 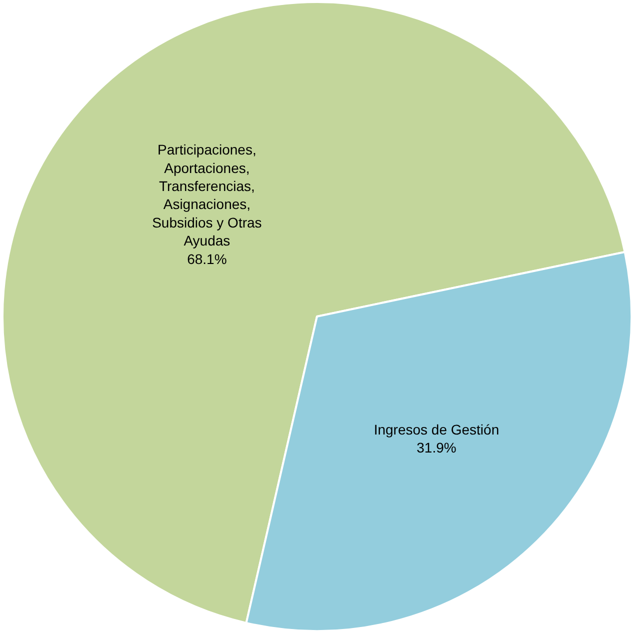 I want to click on slice-label: Participaciones, Aportaciones, Transferencias, Asignaciones, Subsidios y Otras Ayudas, so click(x=207, y=195).